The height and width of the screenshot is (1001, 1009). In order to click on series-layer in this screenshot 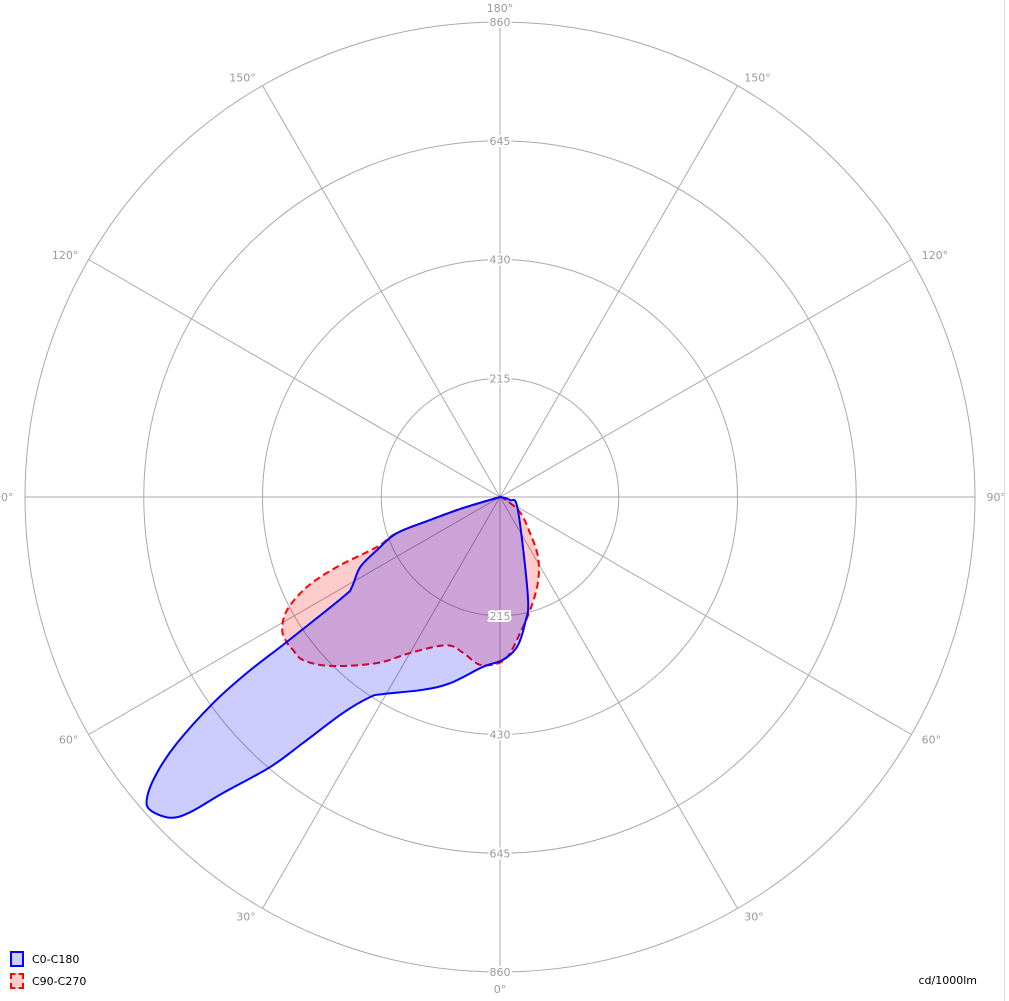, I will do `click(342, 657)`.